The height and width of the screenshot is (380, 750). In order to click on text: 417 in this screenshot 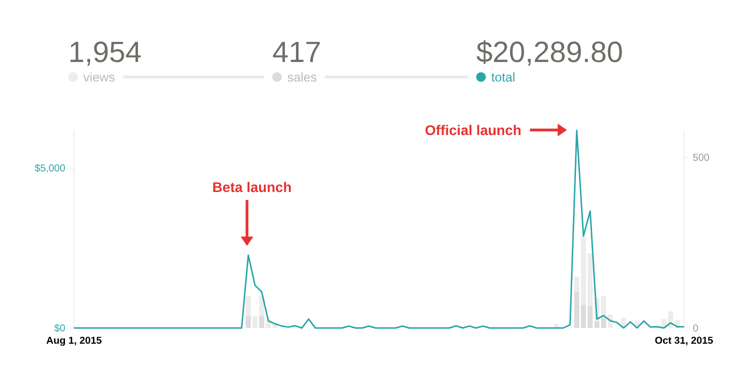, I will do `click(296, 52)`.